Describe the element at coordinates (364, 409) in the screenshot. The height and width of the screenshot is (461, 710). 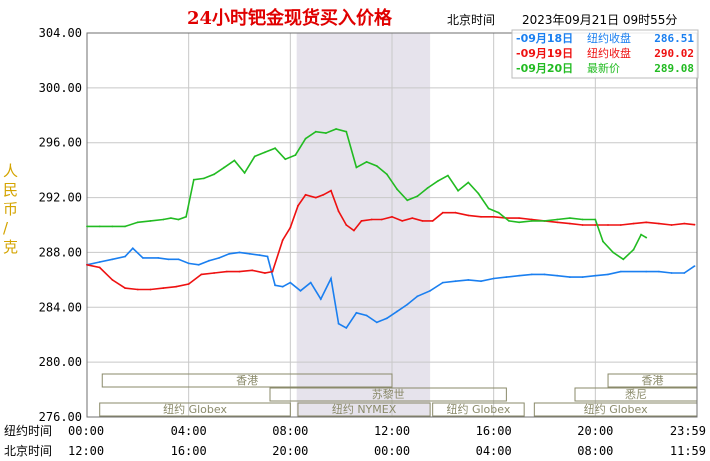
I see `nymex-session-bar` at that location.